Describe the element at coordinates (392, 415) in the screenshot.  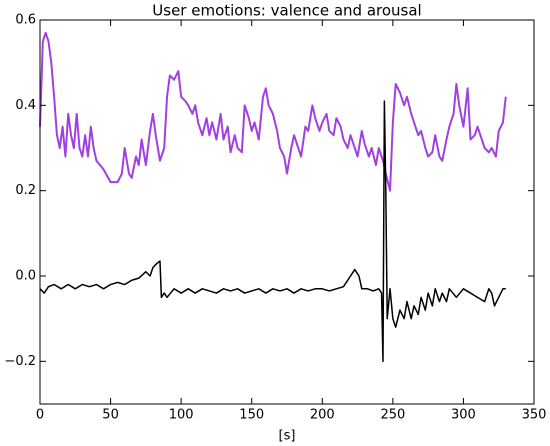
I see `x-tick-label: 250` at that location.